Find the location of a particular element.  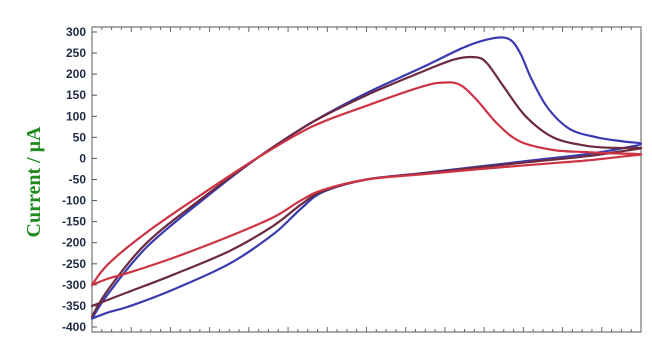

y-tick-label: -150 is located at coordinates (74, 222).